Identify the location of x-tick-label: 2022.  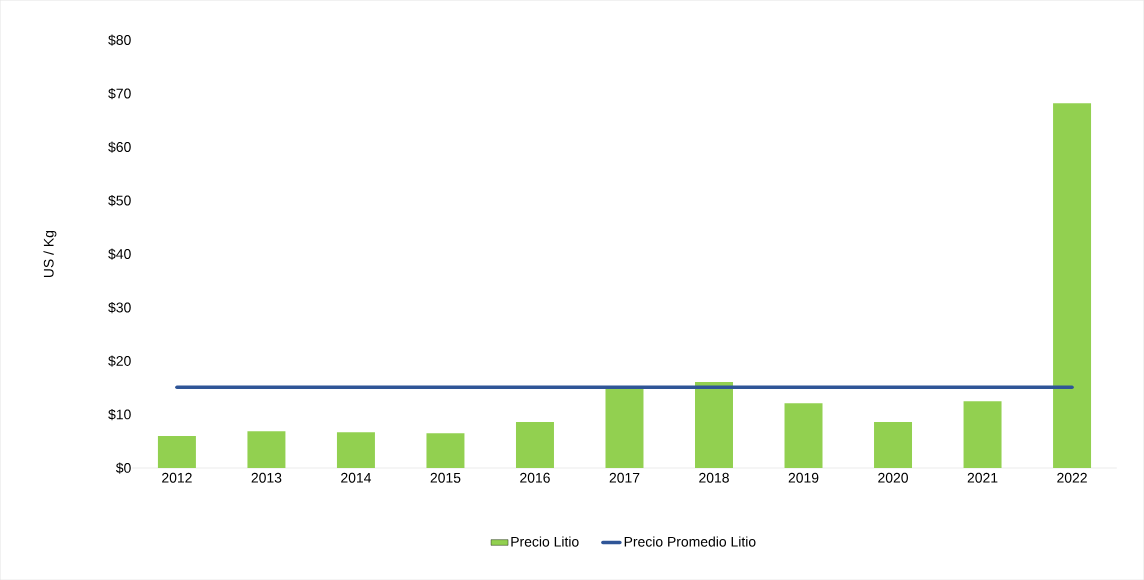
(1072, 477).